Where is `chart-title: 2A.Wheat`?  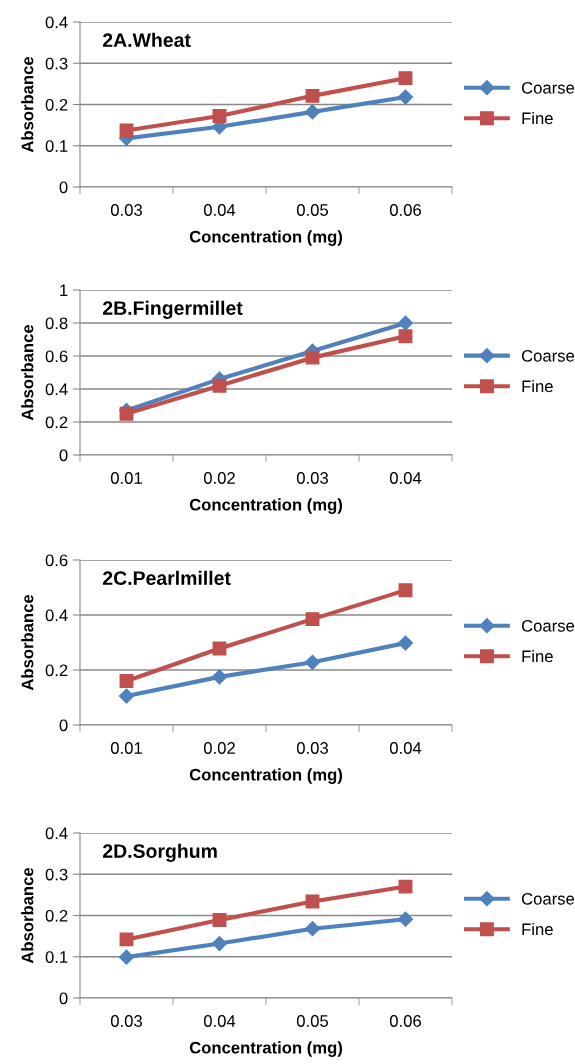
chart-title: 2A.Wheat is located at coordinates (146, 40).